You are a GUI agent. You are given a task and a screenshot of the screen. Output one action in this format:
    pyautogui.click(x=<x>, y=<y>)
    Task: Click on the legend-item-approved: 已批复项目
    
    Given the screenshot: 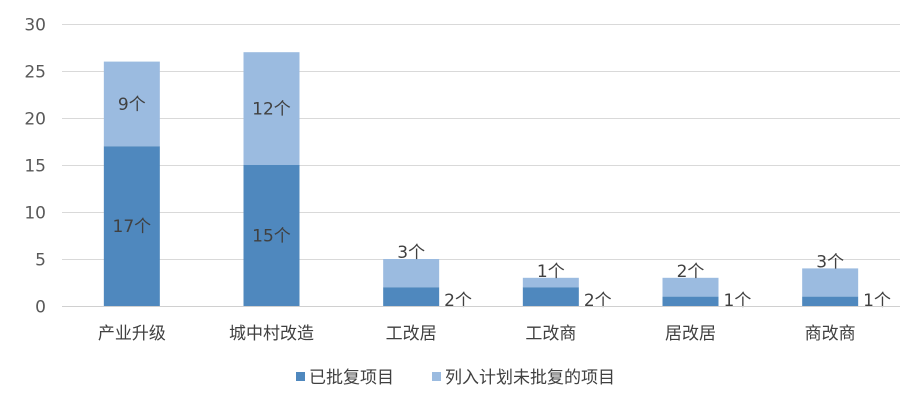 What is the action you would take?
    pyautogui.click(x=345, y=378)
    